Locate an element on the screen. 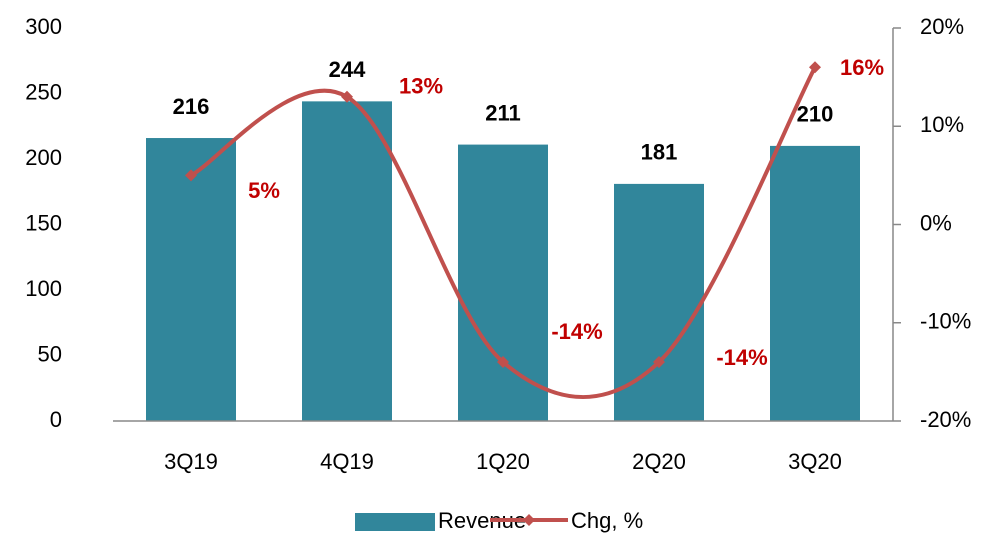 The height and width of the screenshot is (540, 992). y-tick-label: 0 is located at coordinates (56, 419).